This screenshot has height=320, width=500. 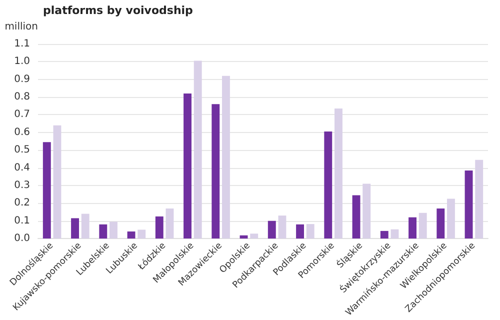 I want to click on chart-title: platforms by voivodship, so click(x=118, y=10).